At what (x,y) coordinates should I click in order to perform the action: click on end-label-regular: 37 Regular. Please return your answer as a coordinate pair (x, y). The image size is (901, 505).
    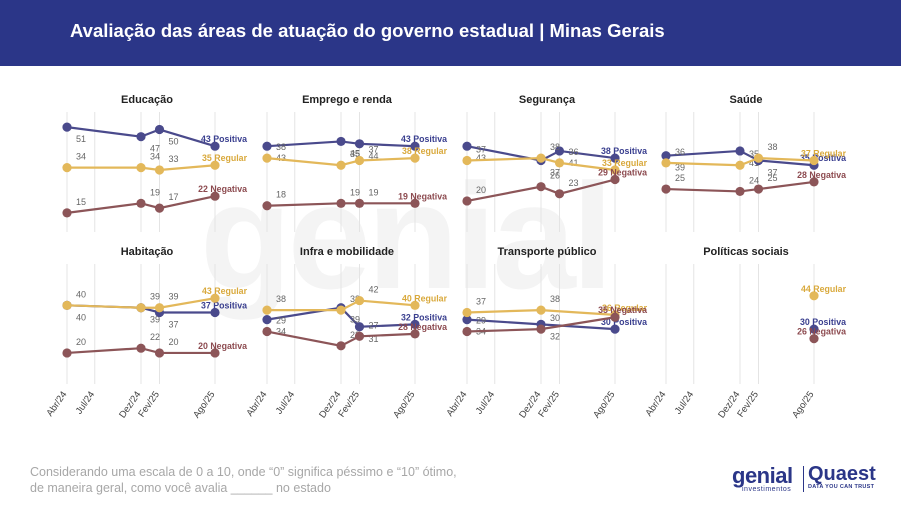
    Looking at the image, I should click on (824, 153).